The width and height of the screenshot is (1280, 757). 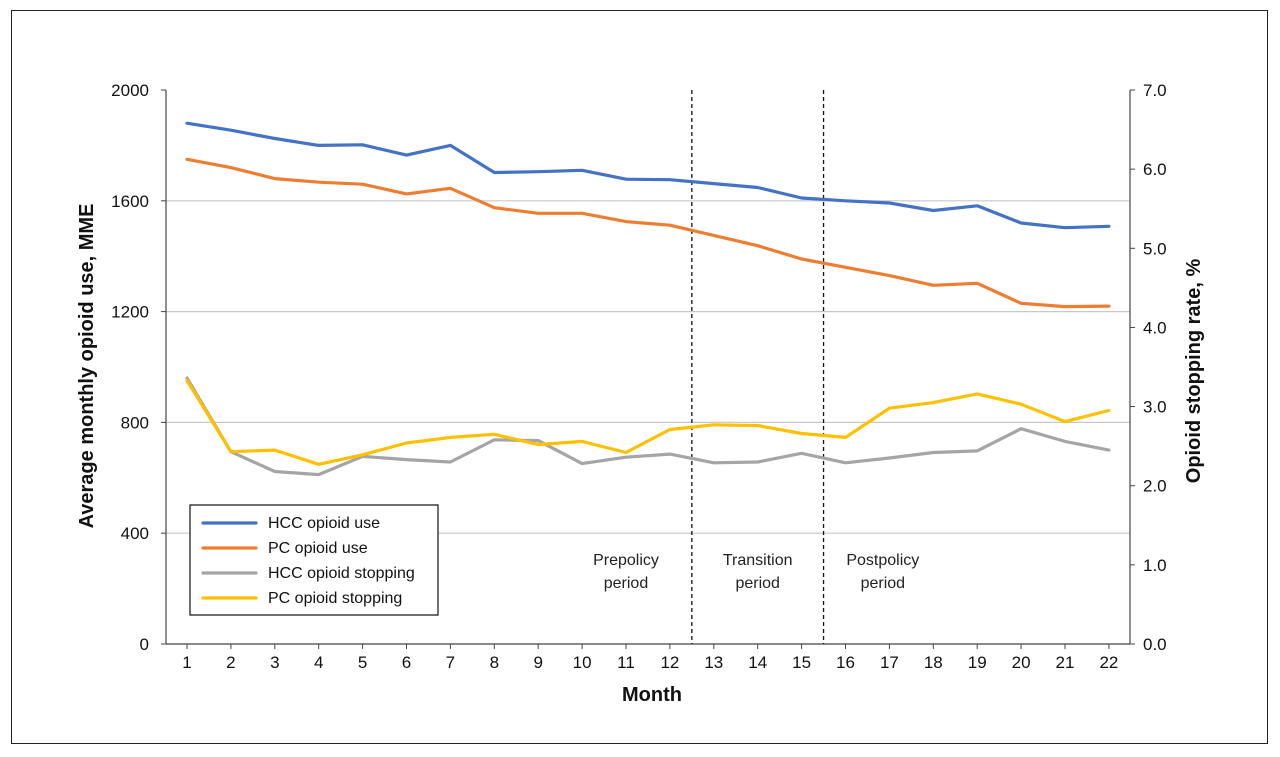 I want to click on x-tick-label: 22, so click(x=1108, y=662).